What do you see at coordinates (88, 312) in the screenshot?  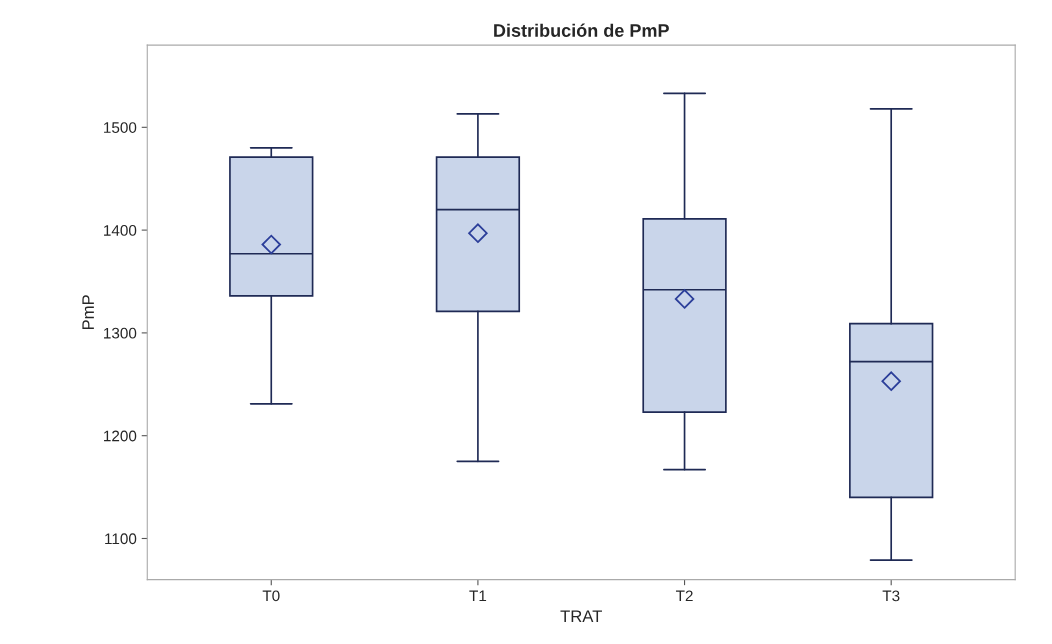 I see `y-axis-title: PmP` at bounding box center [88, 312].